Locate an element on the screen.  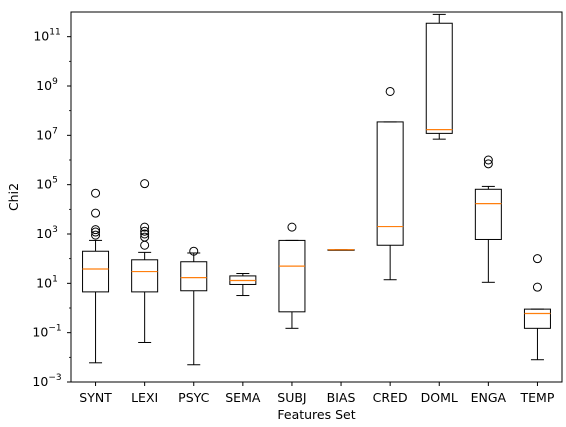
x-tick-label: SUBJ is located at coordinates (291, 397).